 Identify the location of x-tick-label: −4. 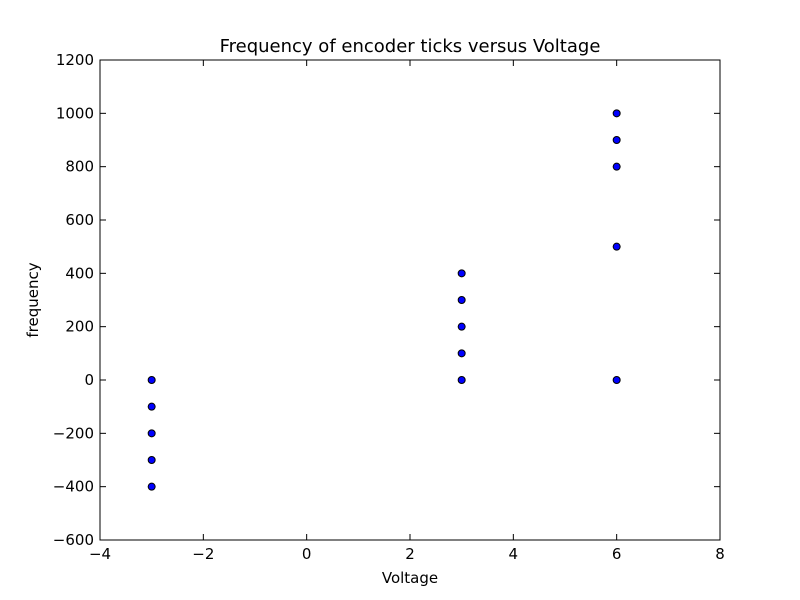
(100, 554).